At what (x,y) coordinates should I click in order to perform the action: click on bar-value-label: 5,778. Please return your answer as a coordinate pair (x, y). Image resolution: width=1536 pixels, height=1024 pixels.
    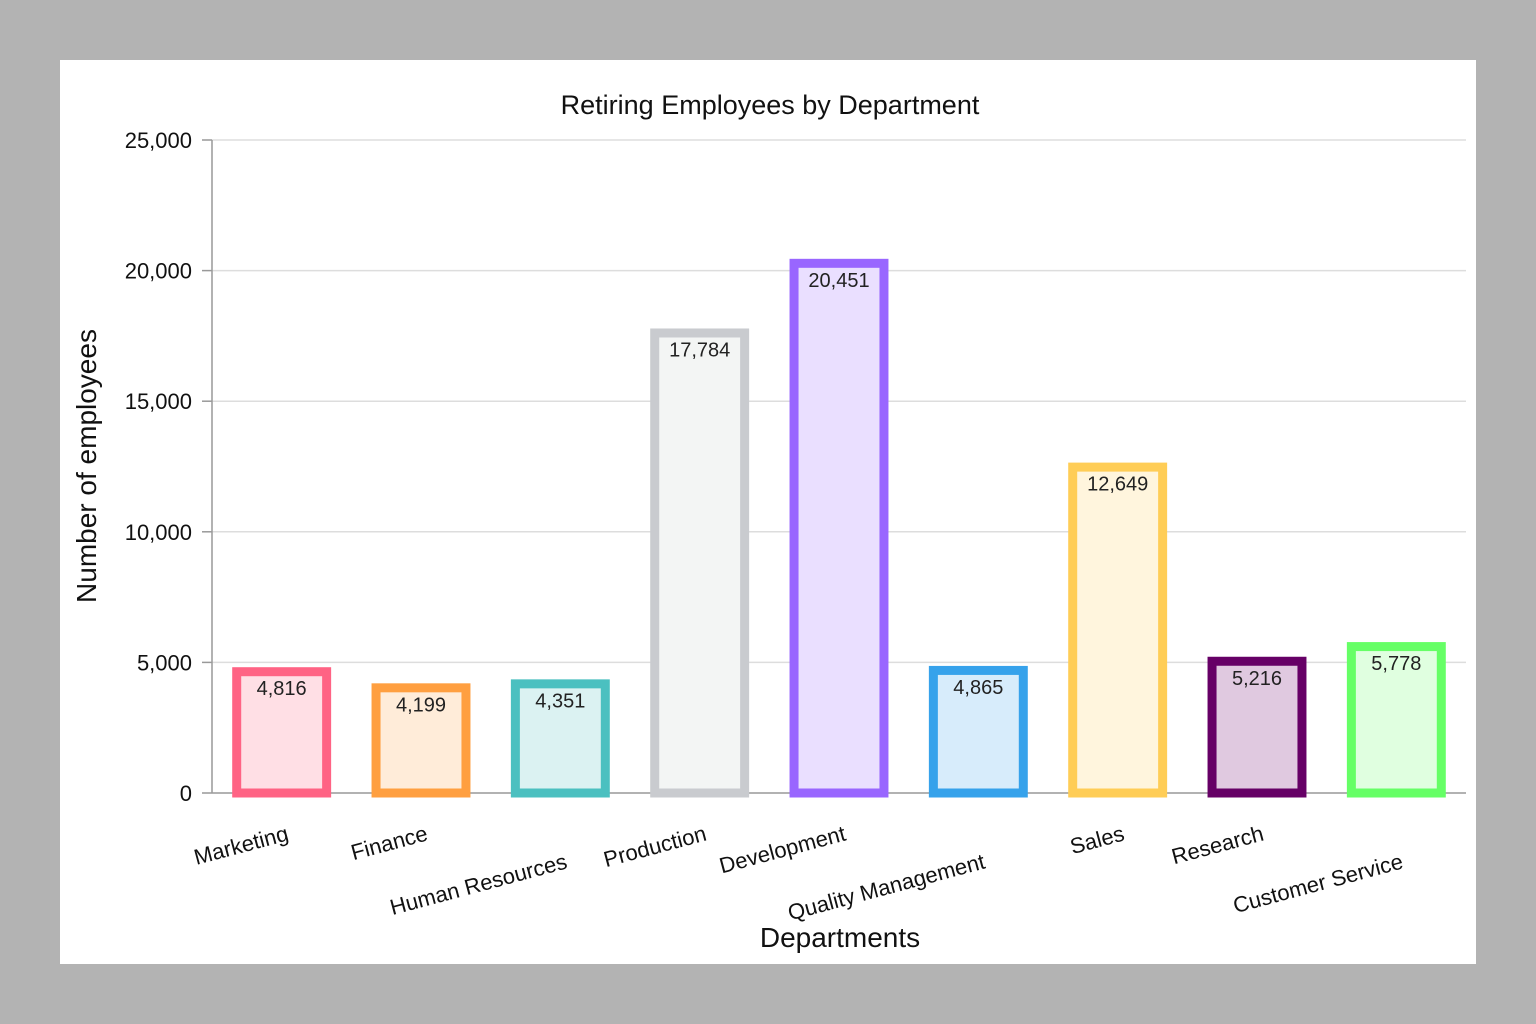
    Looking at the image, I should click on (1396, 664).